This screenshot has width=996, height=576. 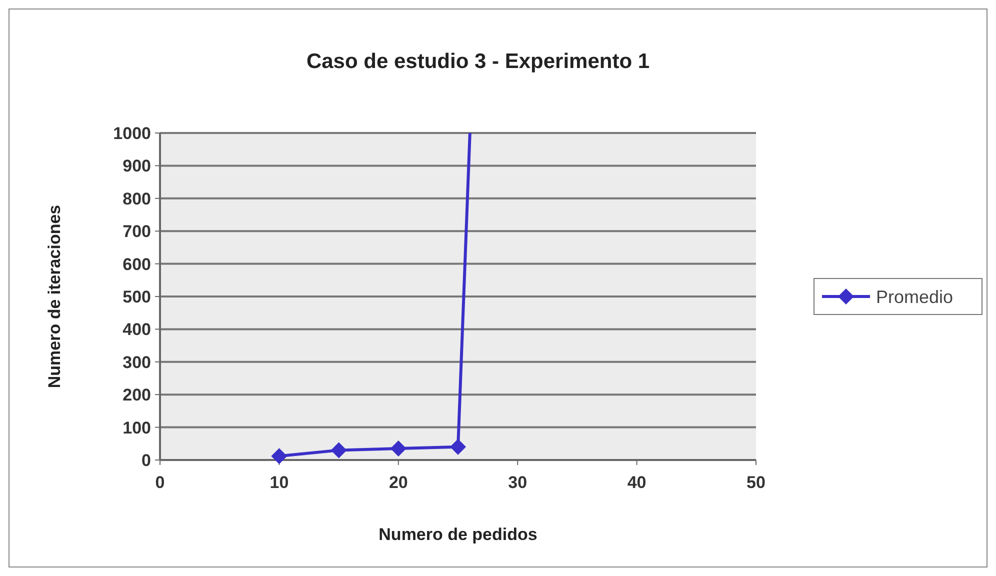 I want to click on x-tick-label: 0, so click(x=160, y=482).